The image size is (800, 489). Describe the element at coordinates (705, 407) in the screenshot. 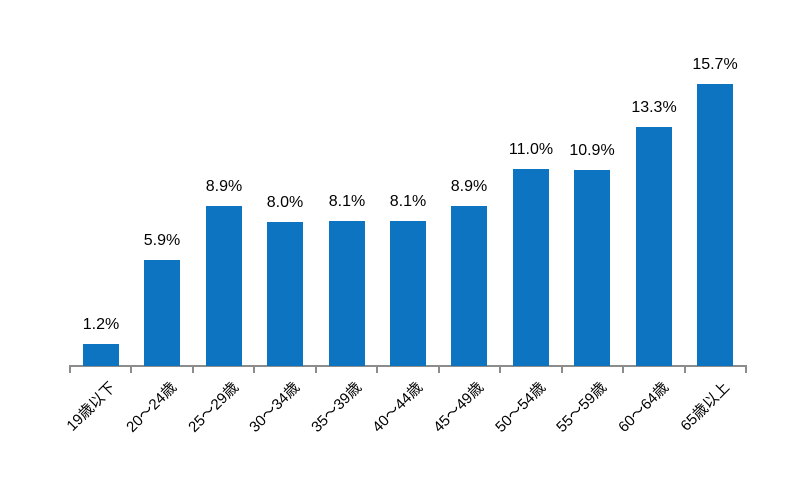

I see `x-axis-label: 65歳以上` at that location.